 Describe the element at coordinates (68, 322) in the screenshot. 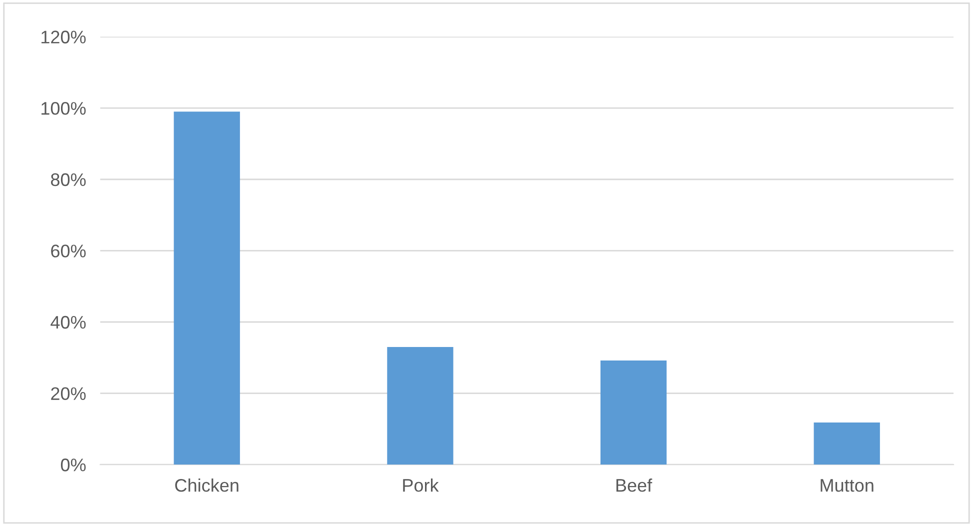

I see `y-tick-label: 40%` at that location.